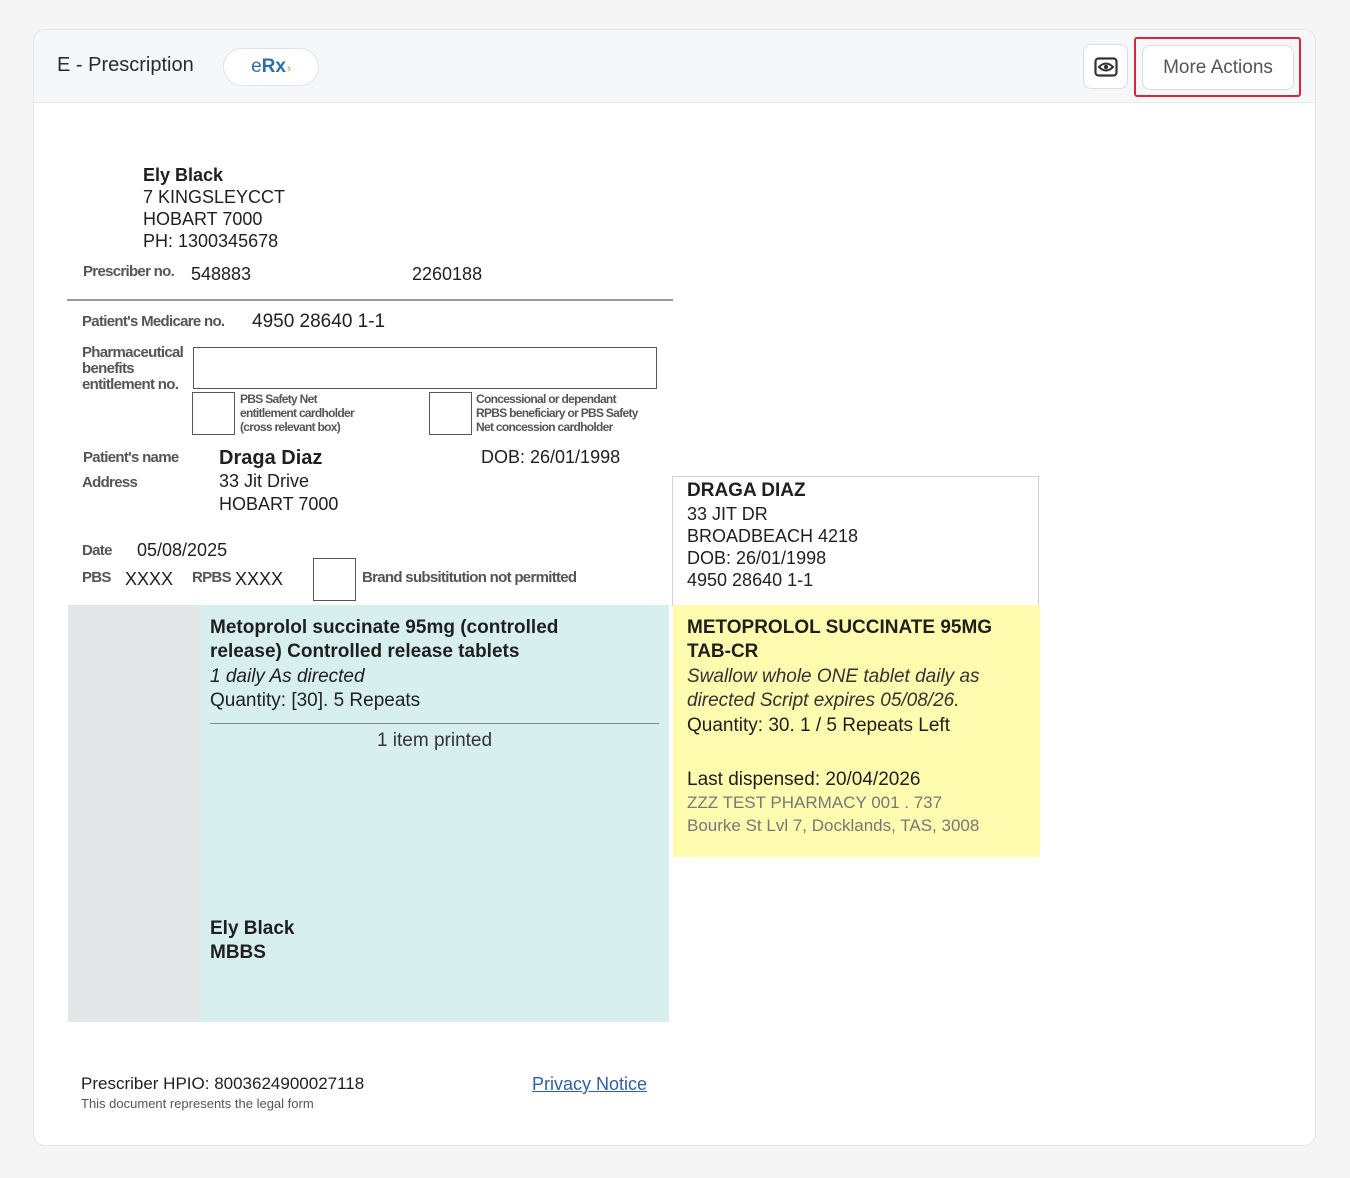  I want to click on patient-dob: DOB: 26/01/1998, so click(551, 457).